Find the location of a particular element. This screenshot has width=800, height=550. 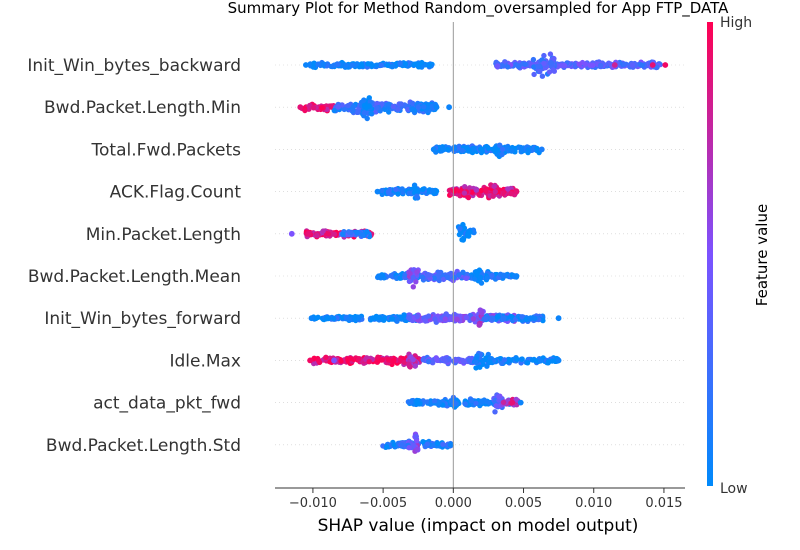

feature-label: Bwd.Packet.Length.Std is located at coordinates (143, 446).